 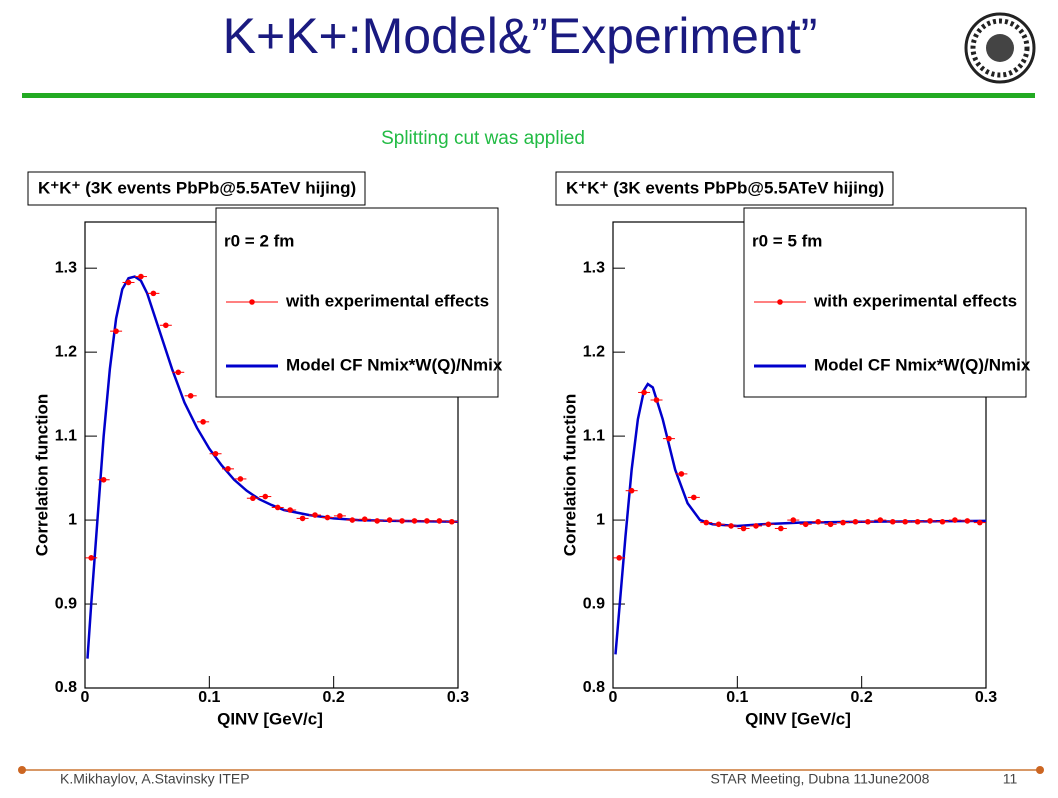 I want to click on legend-title: r0 = 5 fm, so click(x=787, y=240).